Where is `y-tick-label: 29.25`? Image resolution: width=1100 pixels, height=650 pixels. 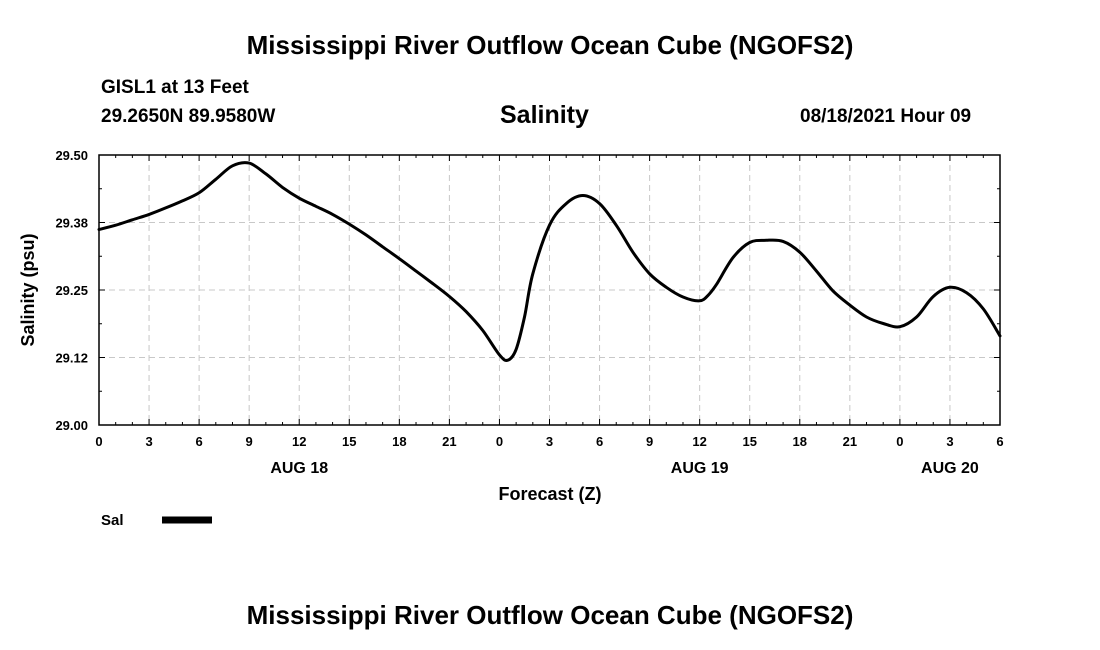 y-tick-label: 29.25 is located at coordinates (71, 290).